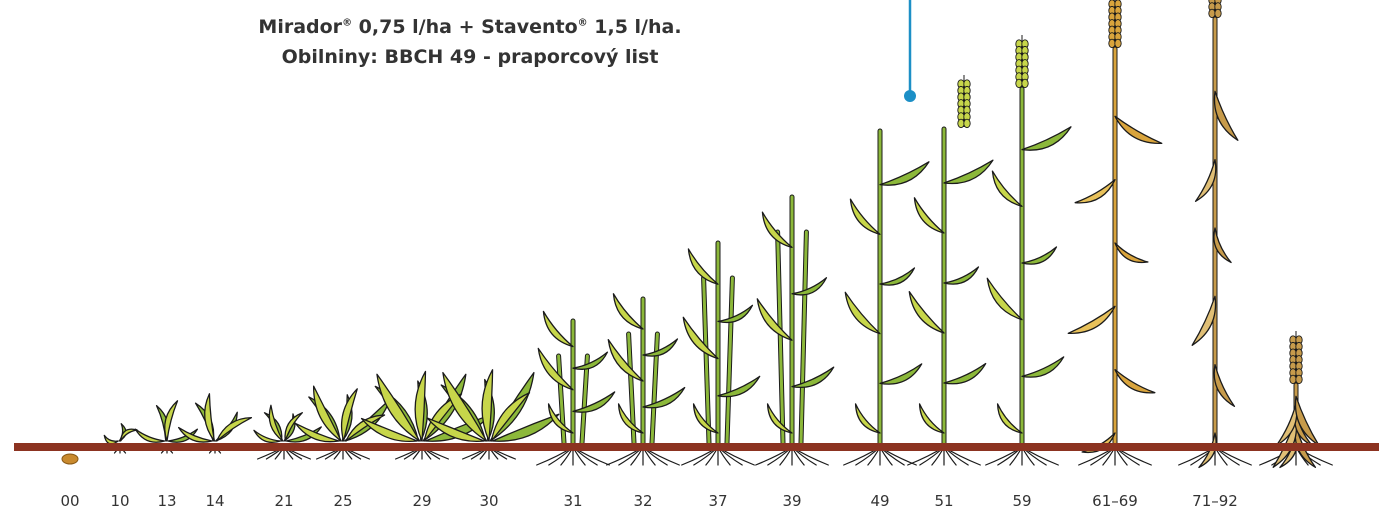 This screenshot has height=510, width=1379. What do you see at coordinates (1022, 501) in the screenshot?
I see `stage-label: 59` at bounding box center [1022, 501].